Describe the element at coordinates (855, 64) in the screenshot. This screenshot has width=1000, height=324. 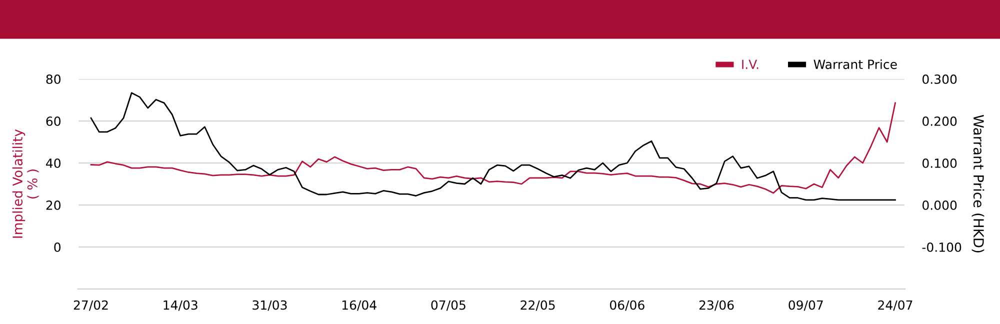
I see `legend-label: Warrant Price` at that location.